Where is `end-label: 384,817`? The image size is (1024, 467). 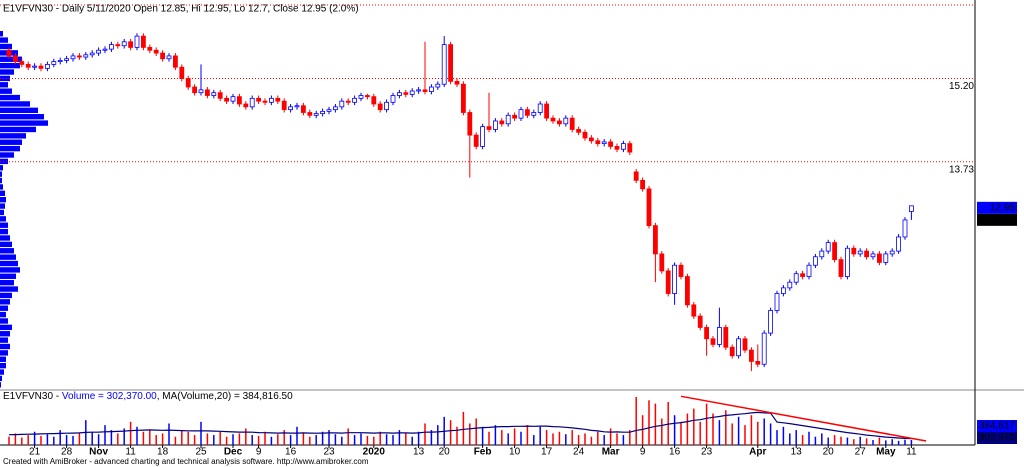
end-label: 384,817 is located at coordinates (997, 426).